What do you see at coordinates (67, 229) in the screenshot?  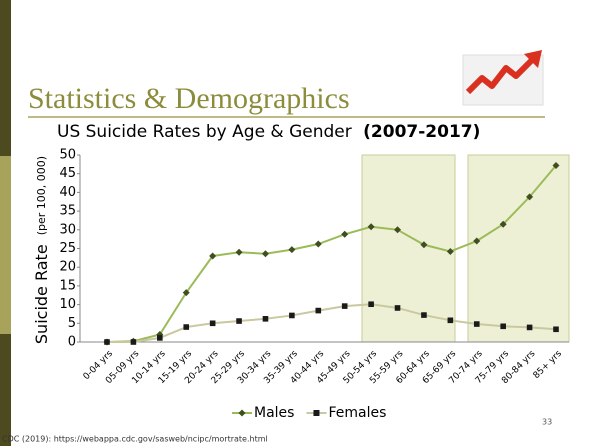 I see `y-tick-label: 30` at bounding box center [67, 229].